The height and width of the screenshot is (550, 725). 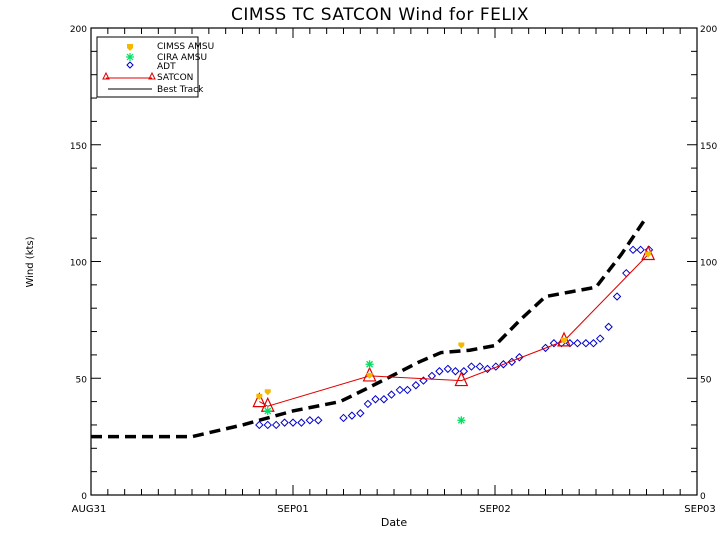 I want to click on y-tick-label-right: 100, so click(x=708, y=264).